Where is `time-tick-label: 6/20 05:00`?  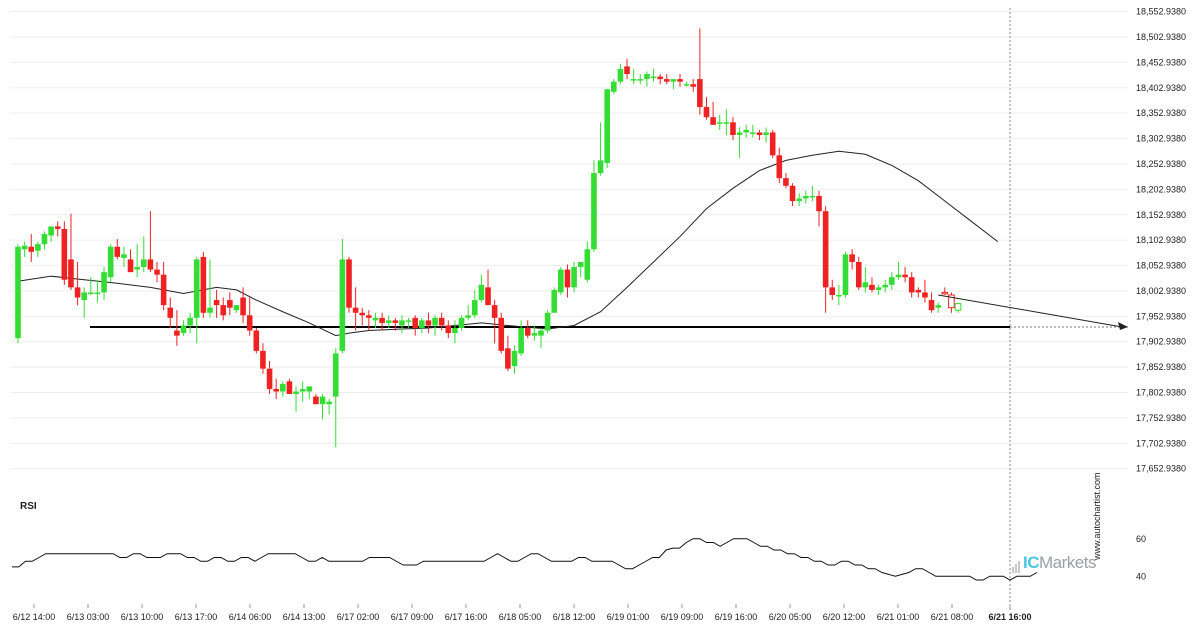 time-tick-label: 6/20 05:00 is located at coordinates (790, 617).